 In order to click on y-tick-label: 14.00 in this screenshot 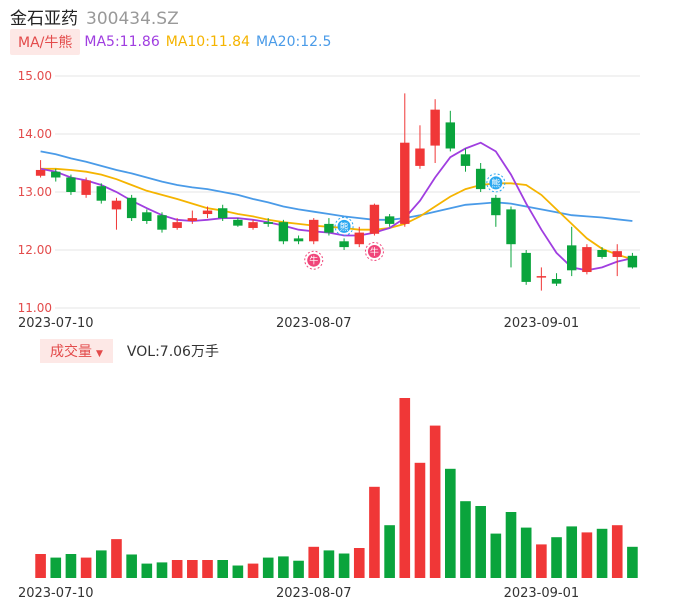, I will do `click(35, 134)`.